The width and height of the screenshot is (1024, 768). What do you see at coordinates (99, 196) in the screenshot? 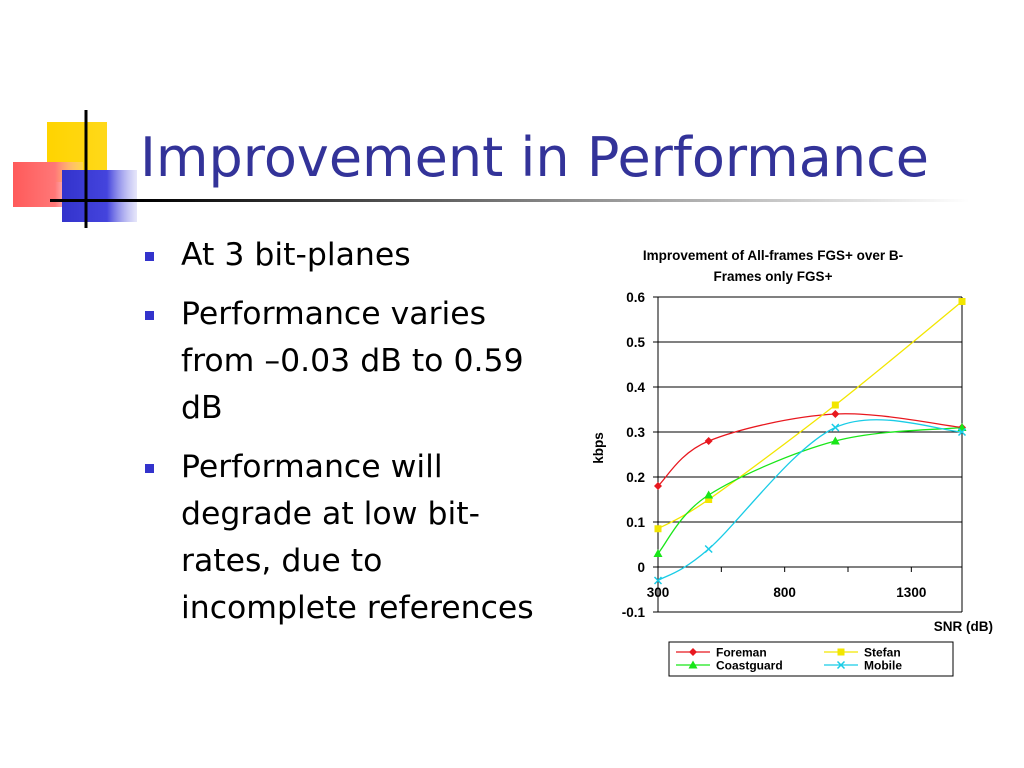
I see `logo-blue-square` at bounding box center [99, 196].